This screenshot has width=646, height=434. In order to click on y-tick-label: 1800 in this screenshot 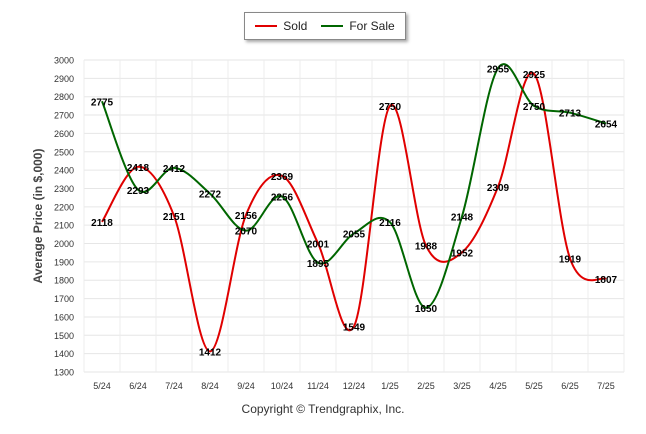, I will do `click(64, 281)`.